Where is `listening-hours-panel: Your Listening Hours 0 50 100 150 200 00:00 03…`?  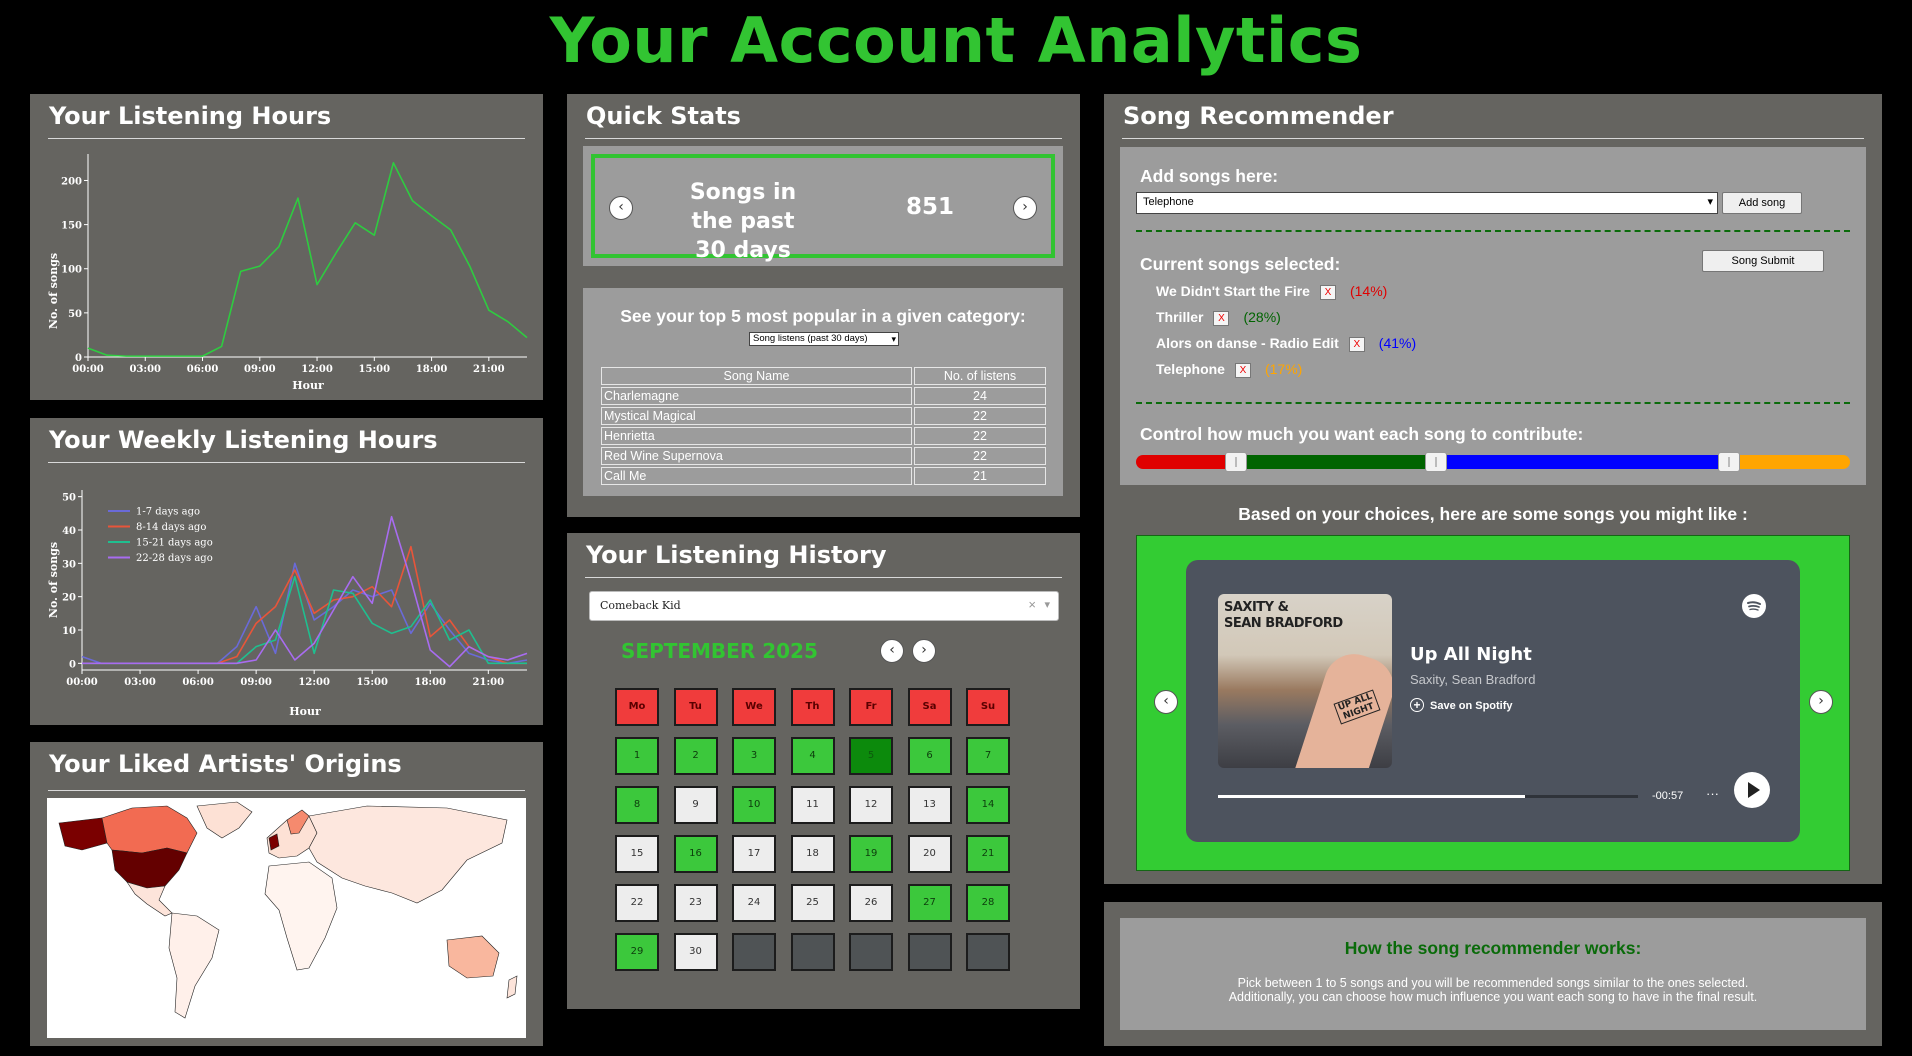 listening-hours-panel: Your Listening Hours 0 50 100 150 200 00:00 03… is located at coordinates (286, 247).